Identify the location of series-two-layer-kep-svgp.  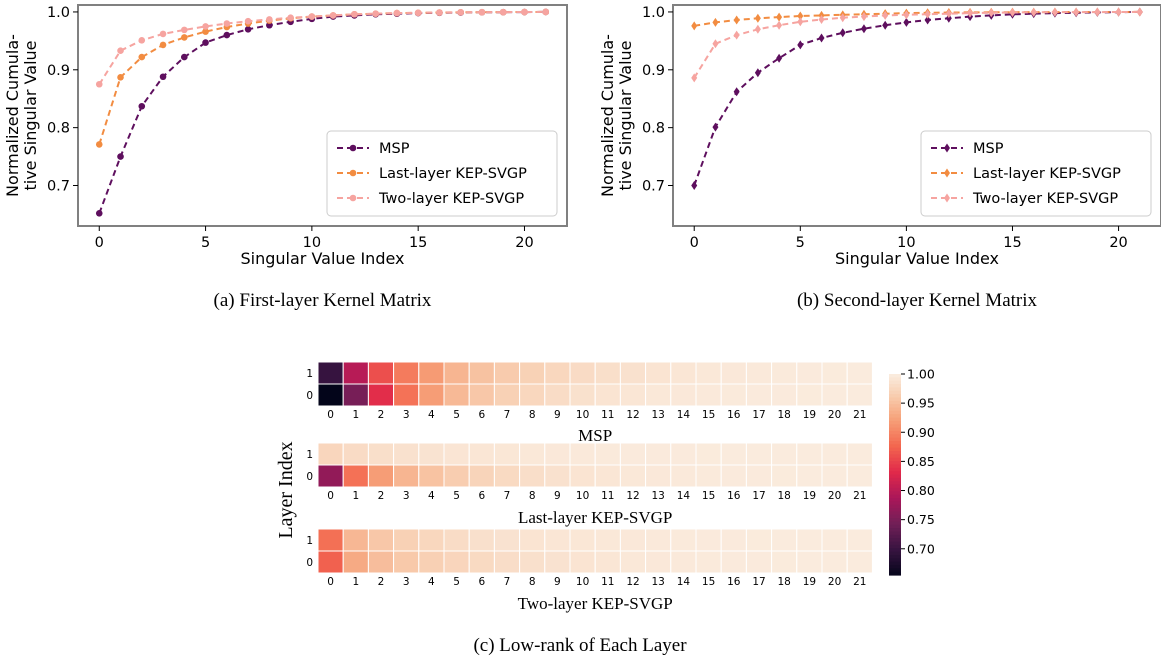
(322, 48).